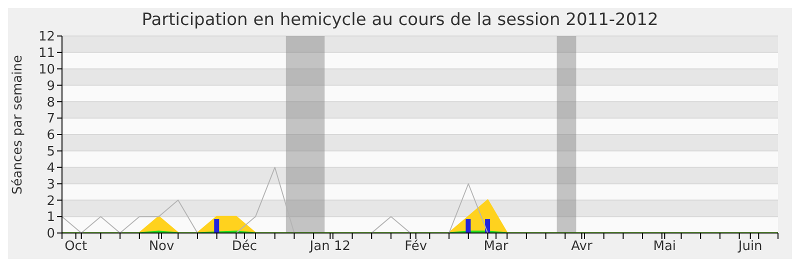 Image resolution: width=800 pixels, height=267 pixels. Describe the element at coordinates (50, 136) in the screenshot. I see `y-tick-label: 6` at that location.